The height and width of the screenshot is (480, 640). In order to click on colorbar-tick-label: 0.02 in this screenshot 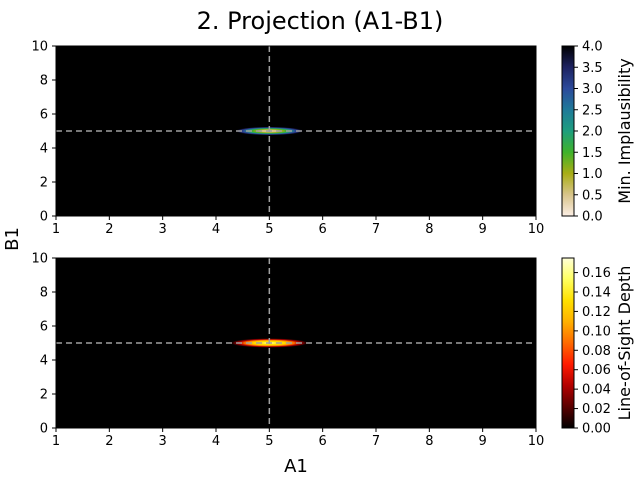, I will do `click(596, 409)`.